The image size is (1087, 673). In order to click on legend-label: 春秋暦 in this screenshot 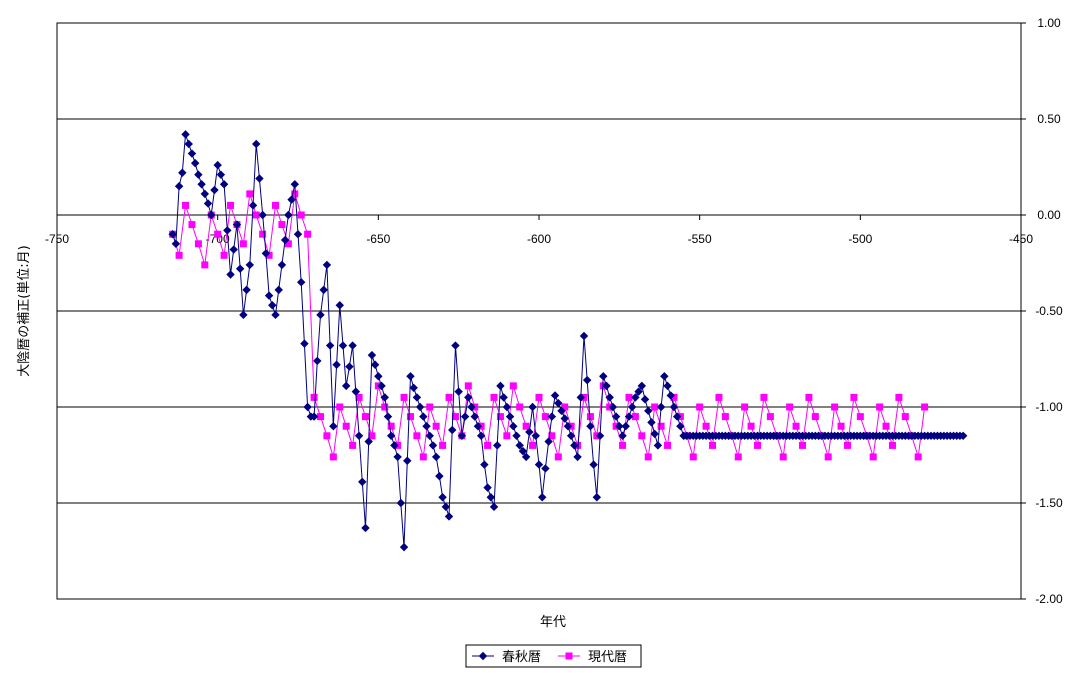, I will do `click(521, 657)`.